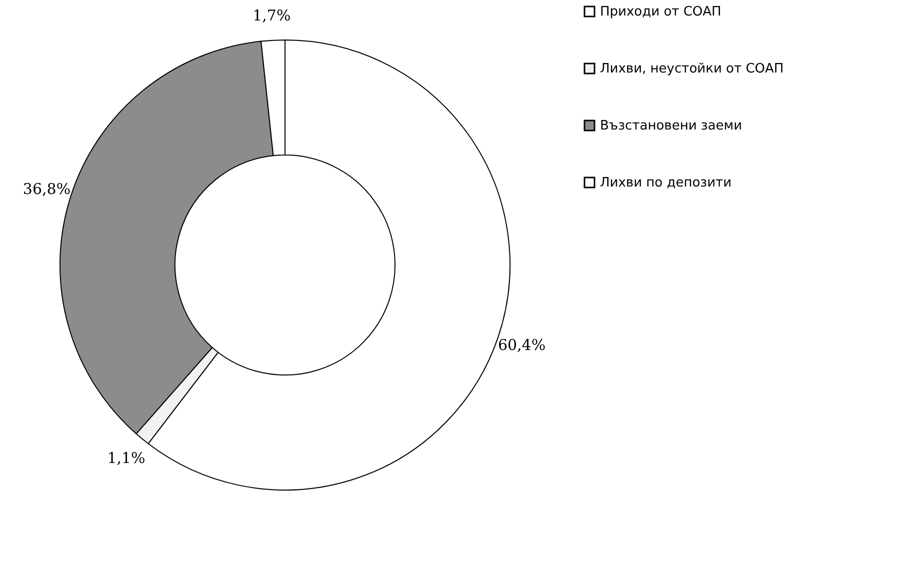 The image size is (901, 566). Describe the element at coordinates (666, 183) in the screenshot. I see `legend-label: Лихви по депозити` at that location.